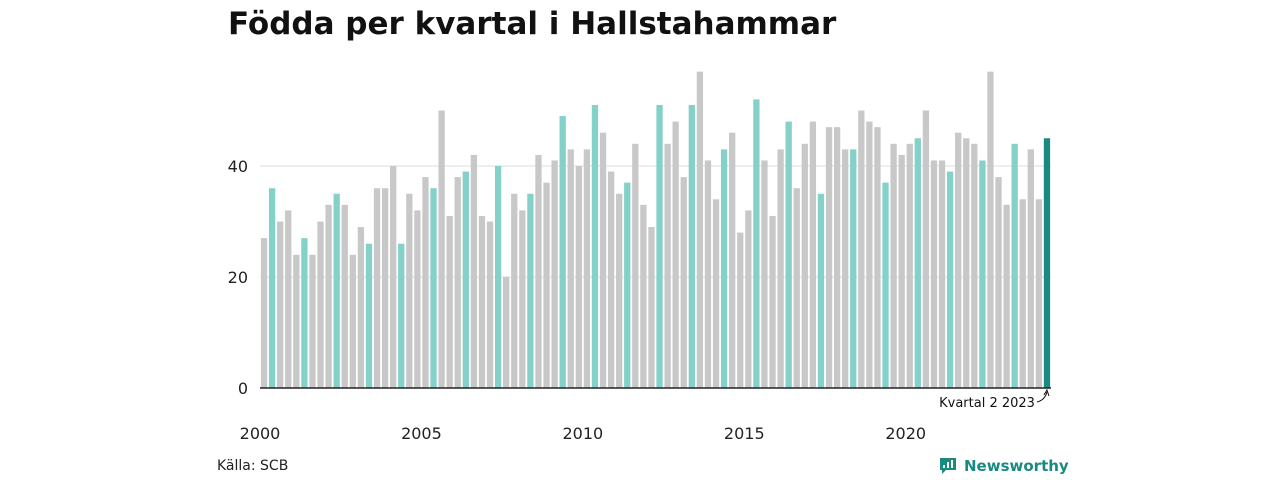 The height and width of the screenshot is (480, 1280). Describe the element at coordinates (421, 433) in the screenshot. I see `x-tick-label: 2005` at that location.